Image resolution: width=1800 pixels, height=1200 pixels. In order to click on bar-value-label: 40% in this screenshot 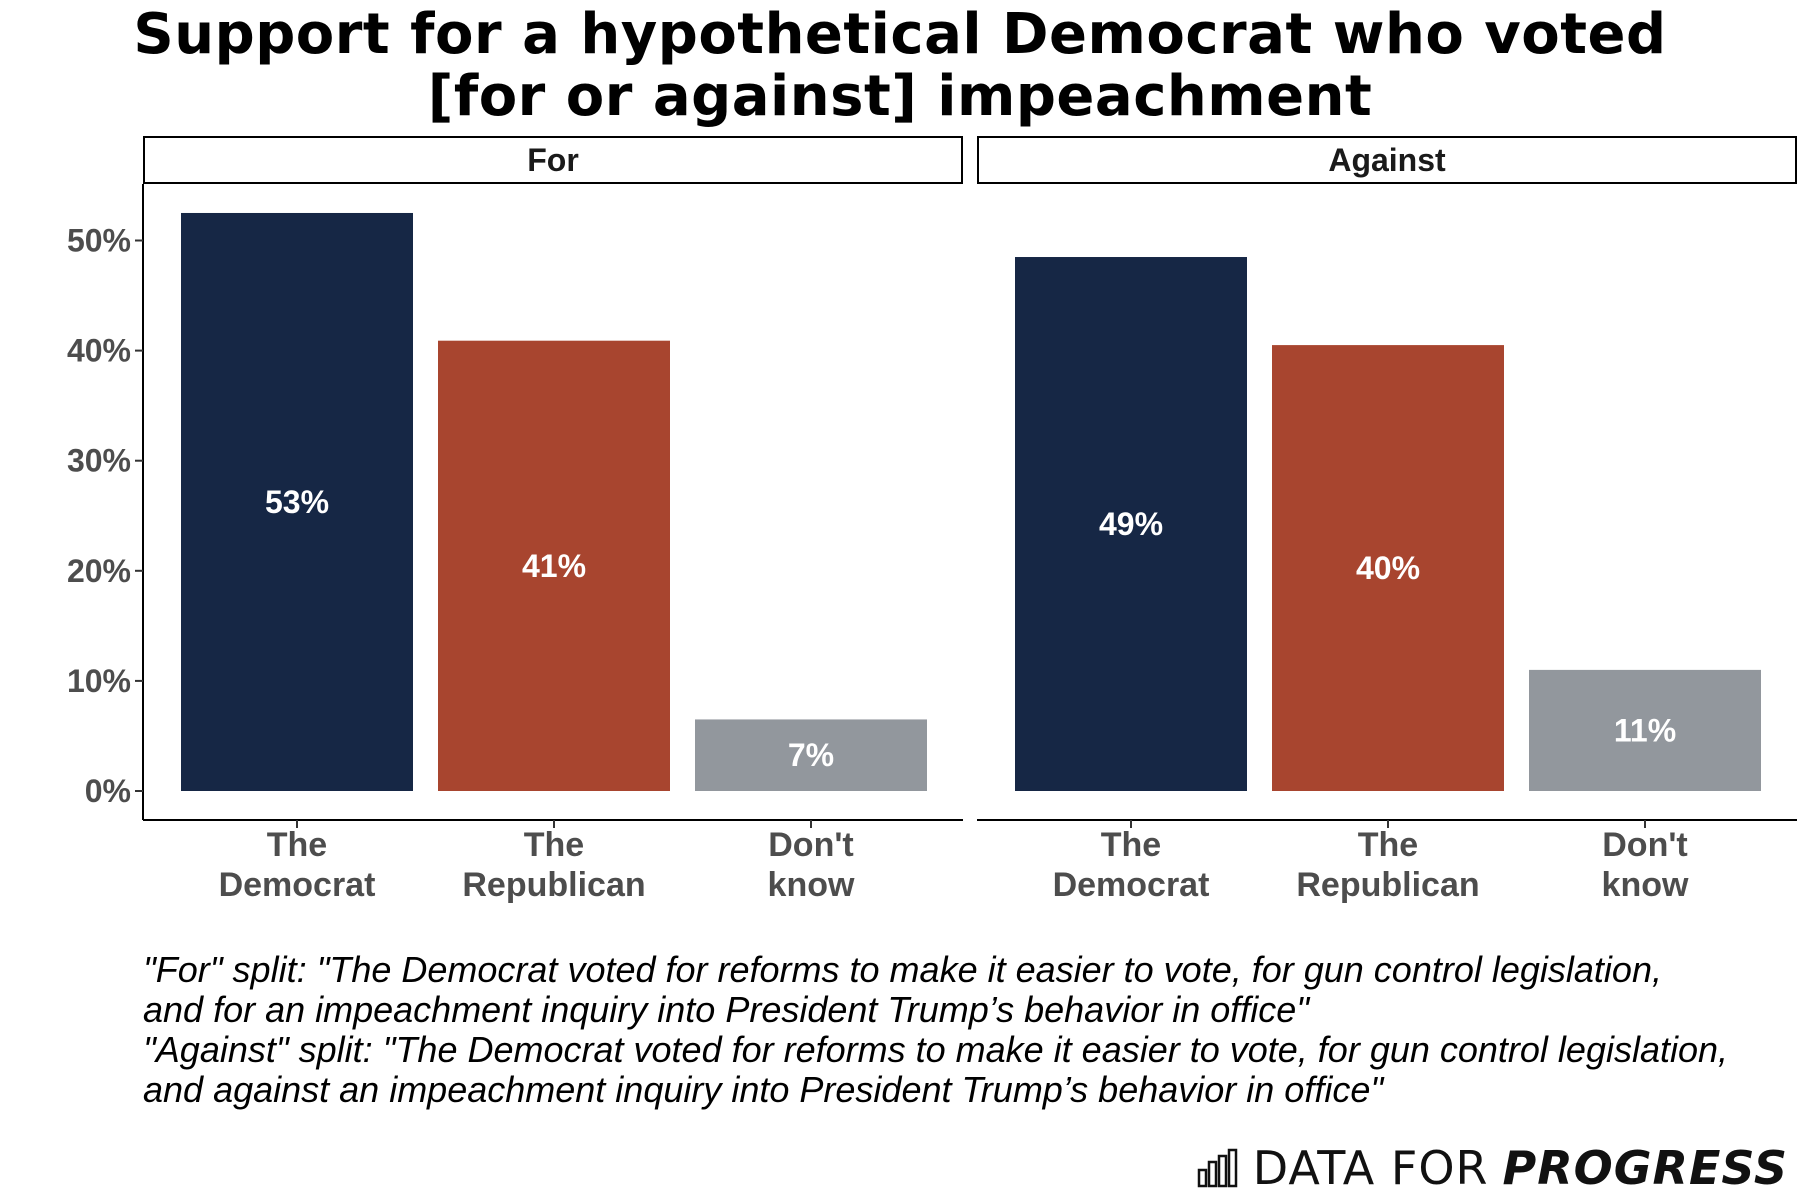, I will do `click(1388, 568)`.